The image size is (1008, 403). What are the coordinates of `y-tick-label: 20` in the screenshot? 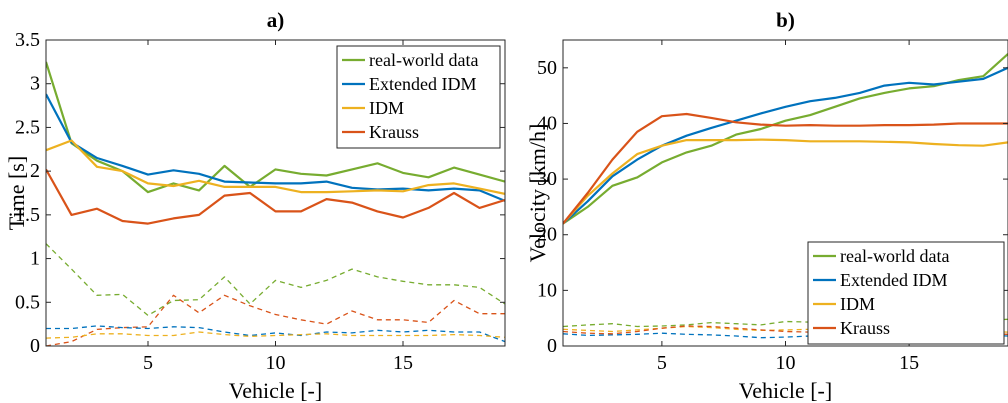 It's located at (547, 235).